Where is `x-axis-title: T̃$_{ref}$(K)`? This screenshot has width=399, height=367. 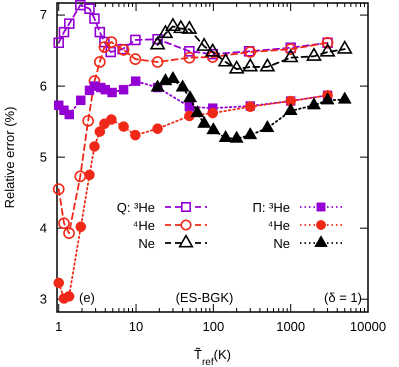
x-axis-title: T̃$_{ref}$(K) is located at coordinates (212, 356).